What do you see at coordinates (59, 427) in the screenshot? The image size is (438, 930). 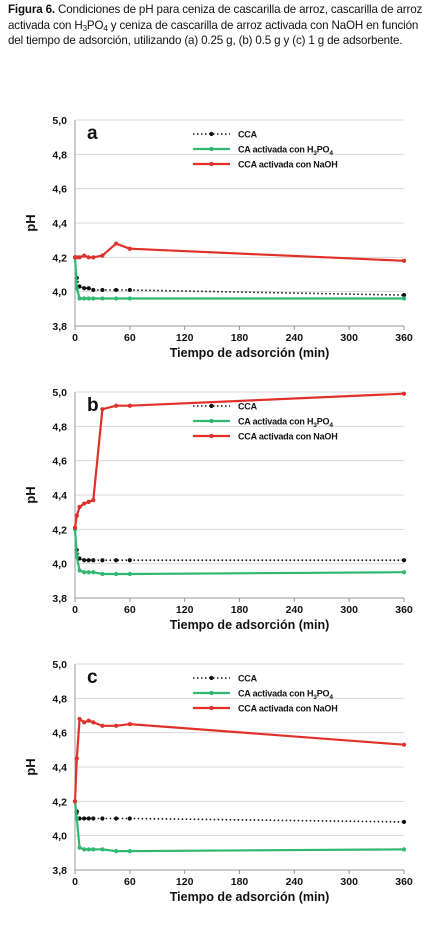 I see `y-tick-label: 4,8` at bounding box center [59, 427].